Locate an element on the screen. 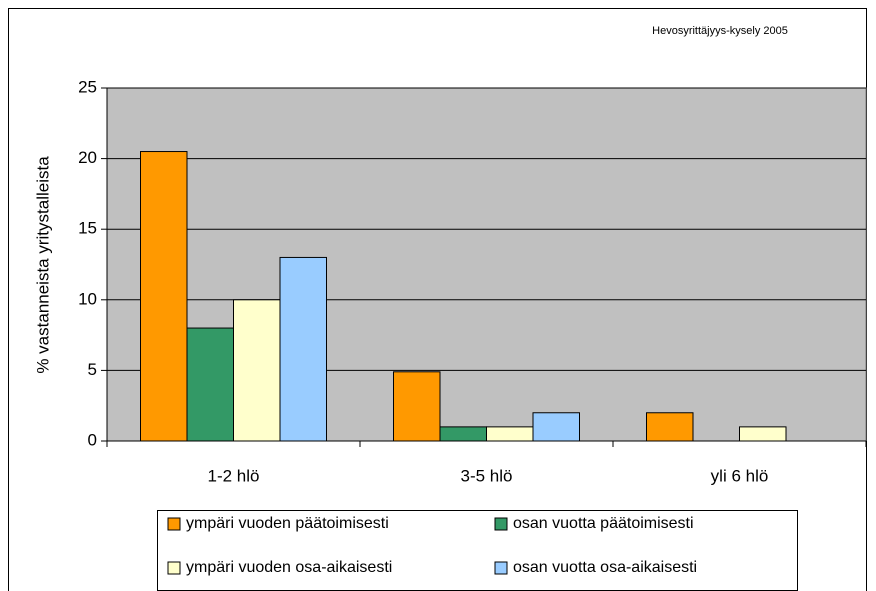 The width and height of the screenshot is (876, 591). legend-label: ympäri vuoden osa-aikaisesti is located at coordinates (289, 567).